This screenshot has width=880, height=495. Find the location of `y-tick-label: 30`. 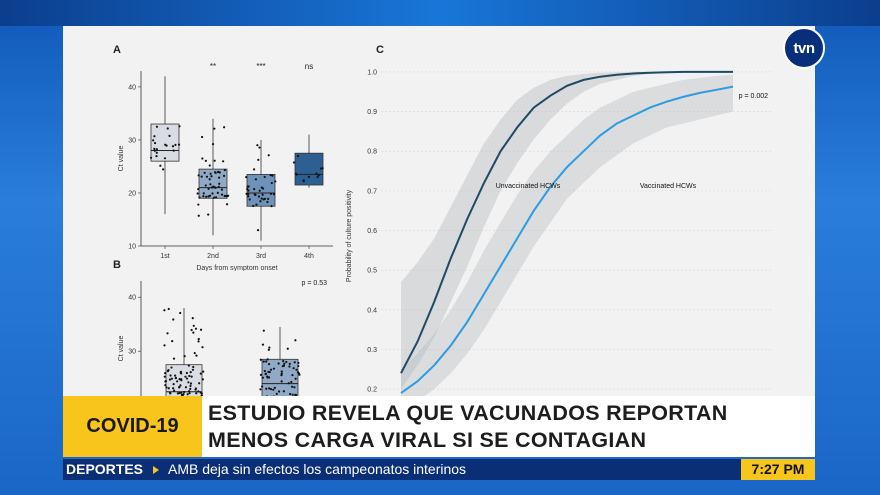

y-tick-label: 30 is located at coordinates (132, 352).